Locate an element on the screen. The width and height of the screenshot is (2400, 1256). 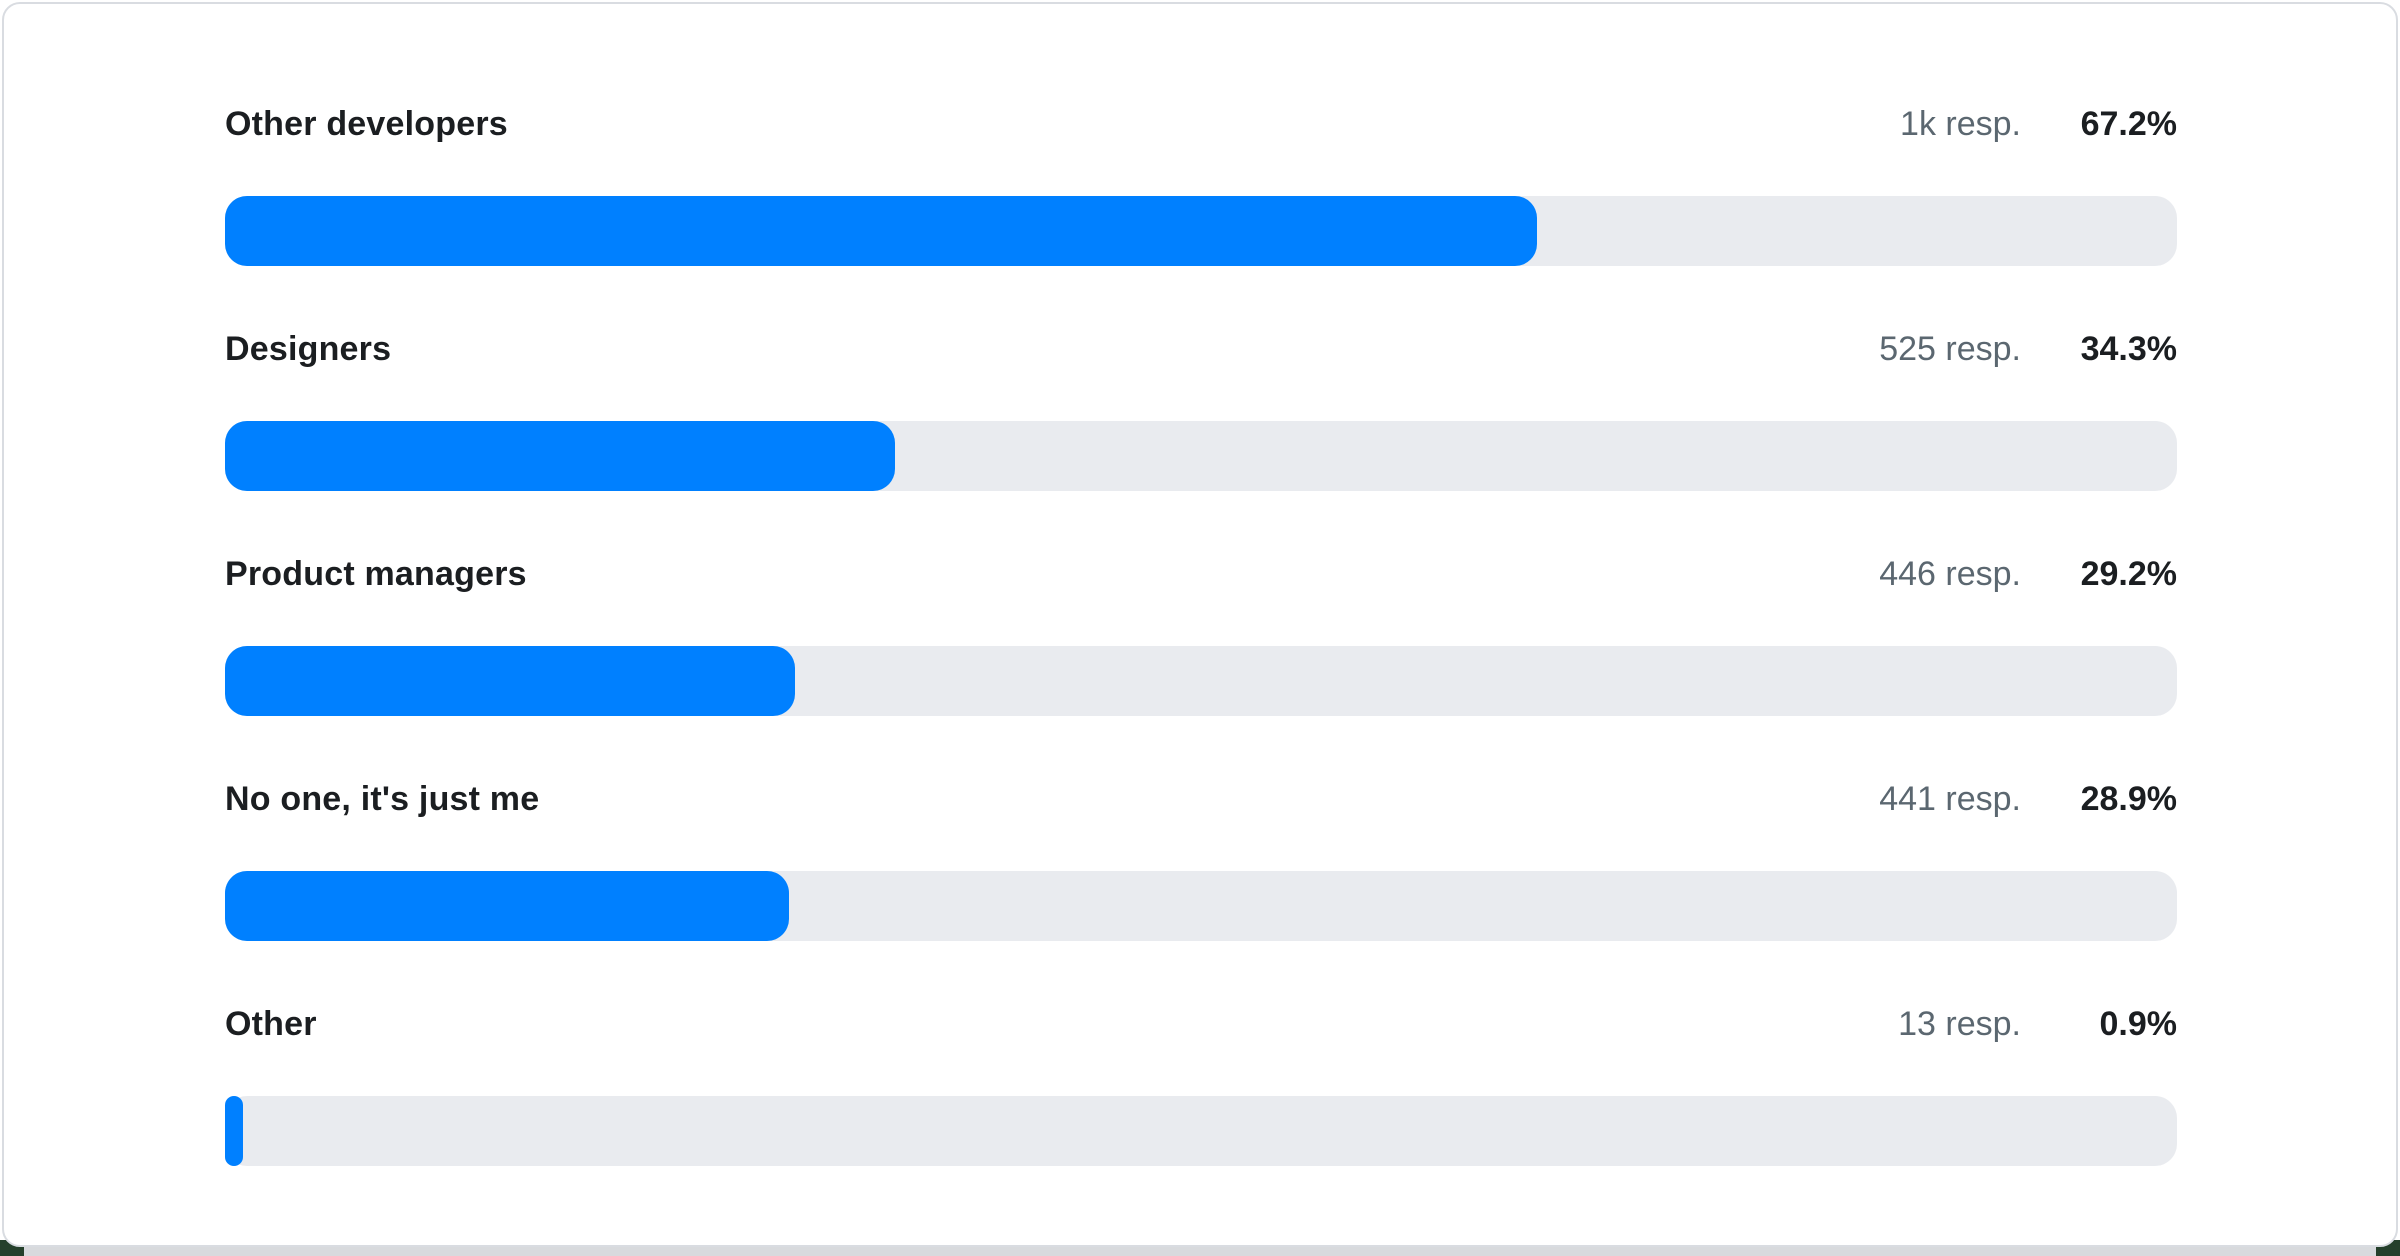
row-label: Product managers is located at coordinates (376, 574).